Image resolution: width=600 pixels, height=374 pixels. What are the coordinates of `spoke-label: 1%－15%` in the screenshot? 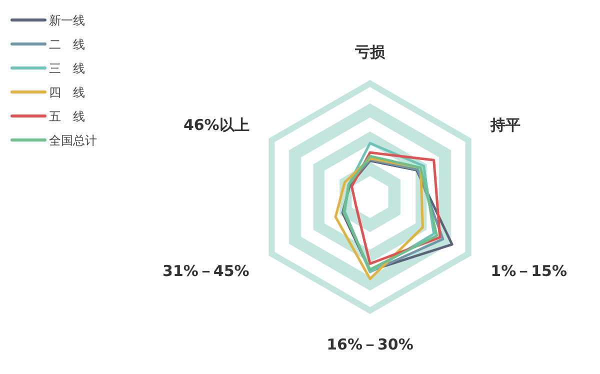 It's located at (529, 271).